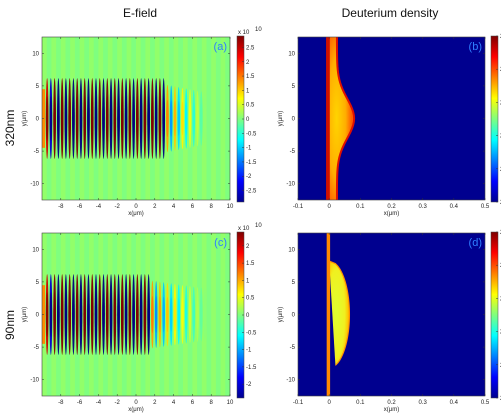  I want to click on panel-label: (b), so click(475, 47).